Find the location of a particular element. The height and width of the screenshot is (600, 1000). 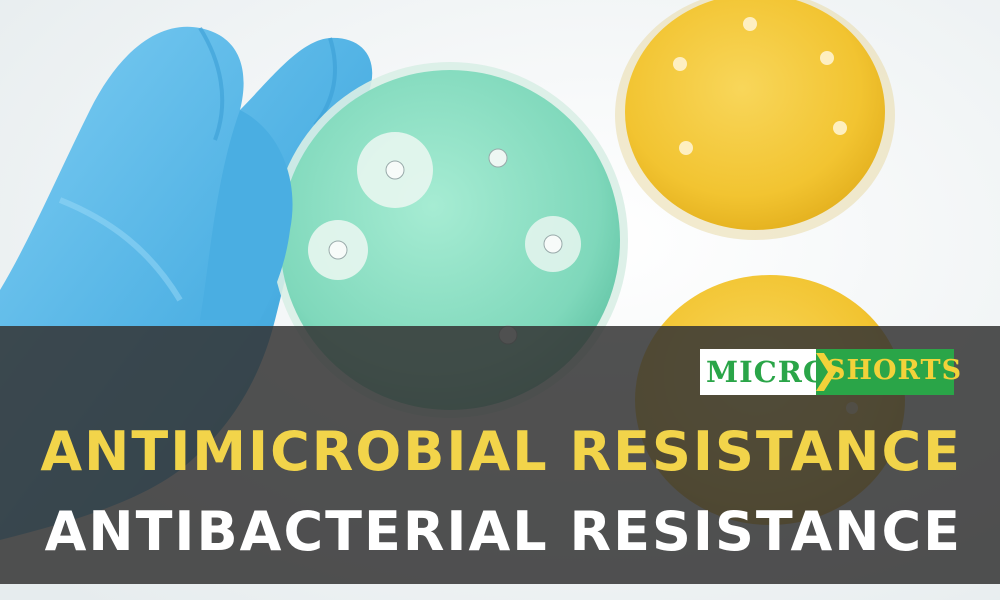

arrow-icon is located at coordinates (885, 372).